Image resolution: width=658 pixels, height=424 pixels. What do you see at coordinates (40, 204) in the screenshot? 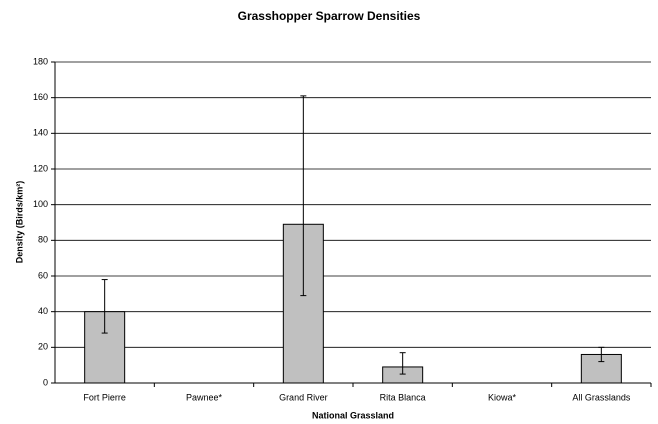
I see `y-tick-label: 100` at bounding box center [40, 204].